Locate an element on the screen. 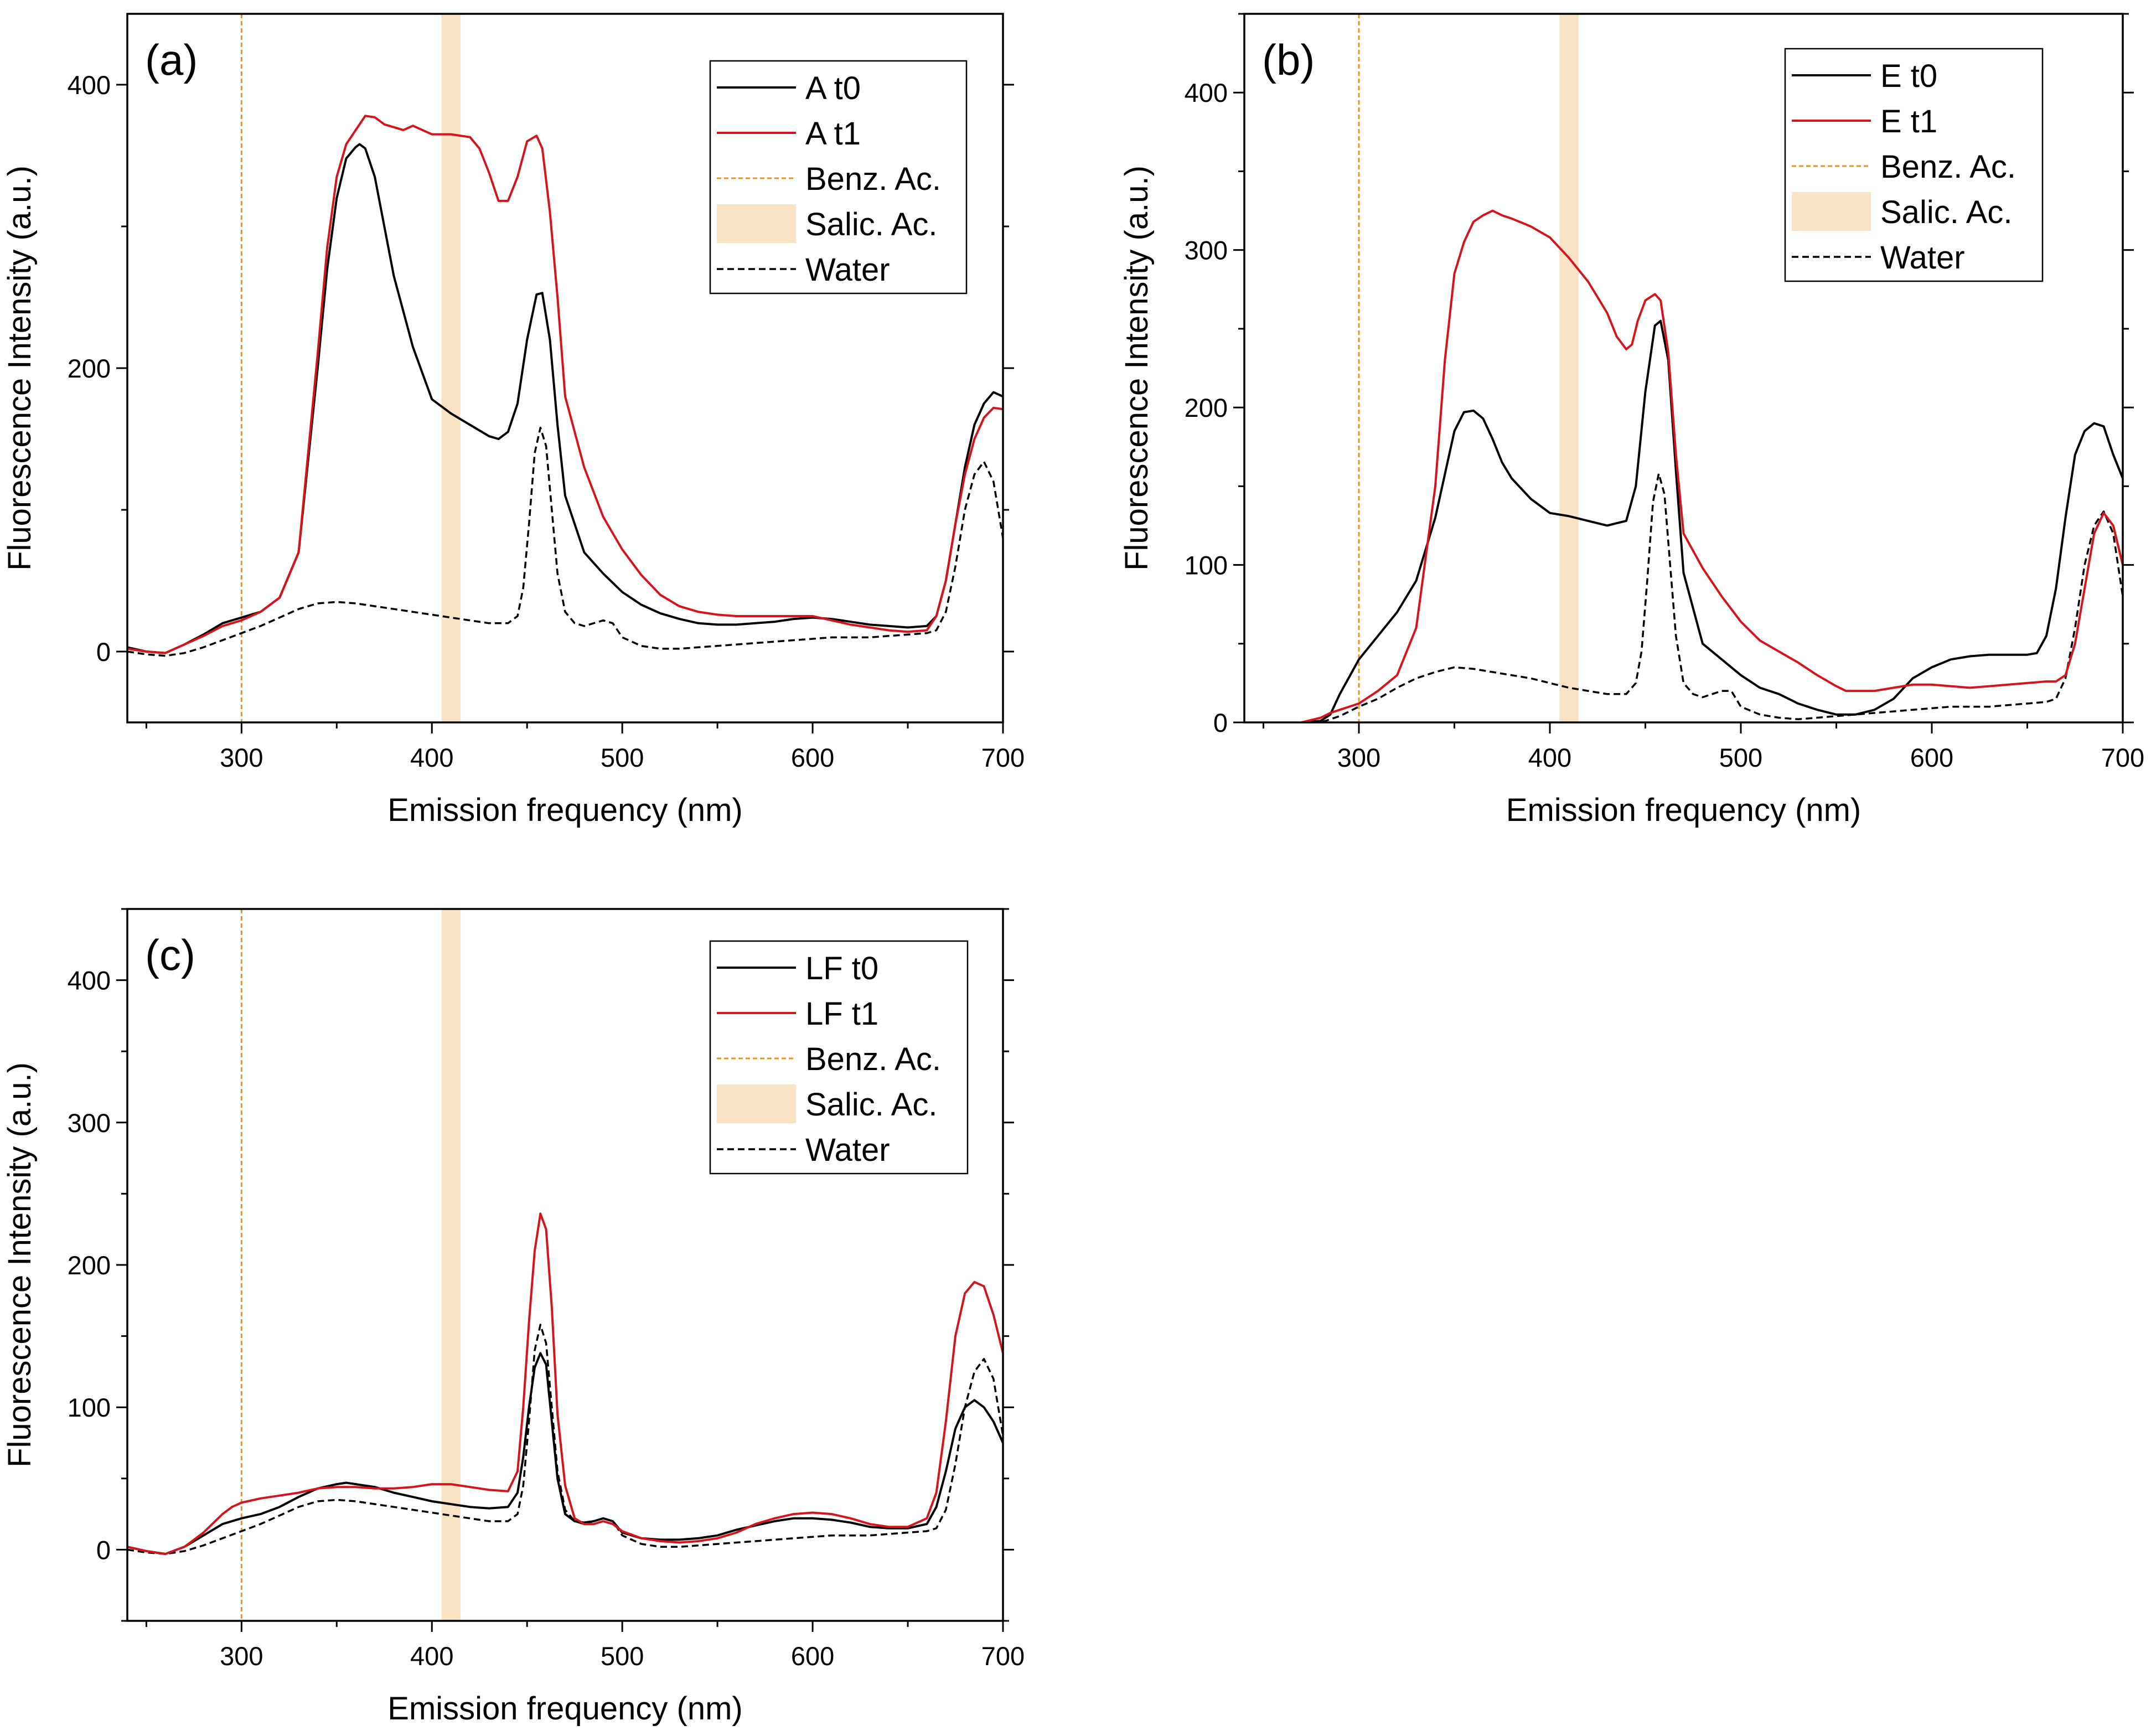 The width and height of the screenshot is (2151, 1736). panel-label: (b) is located at coordinates (1289, 60).